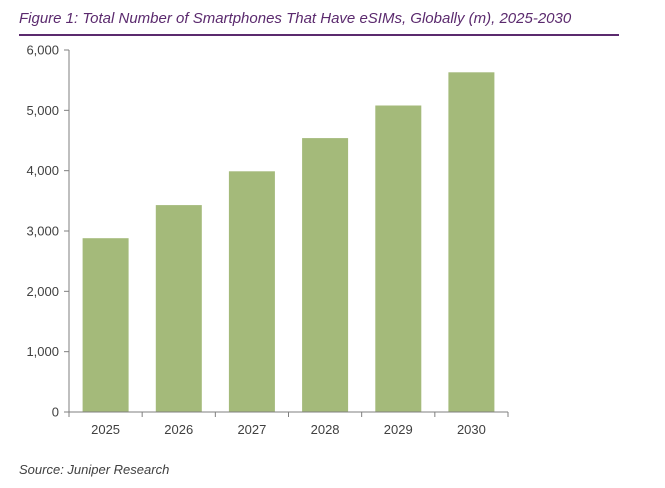 The height and width of the screenshot is (488, 665). I want to click on x-tick-label: 2026, so click(178, 429).